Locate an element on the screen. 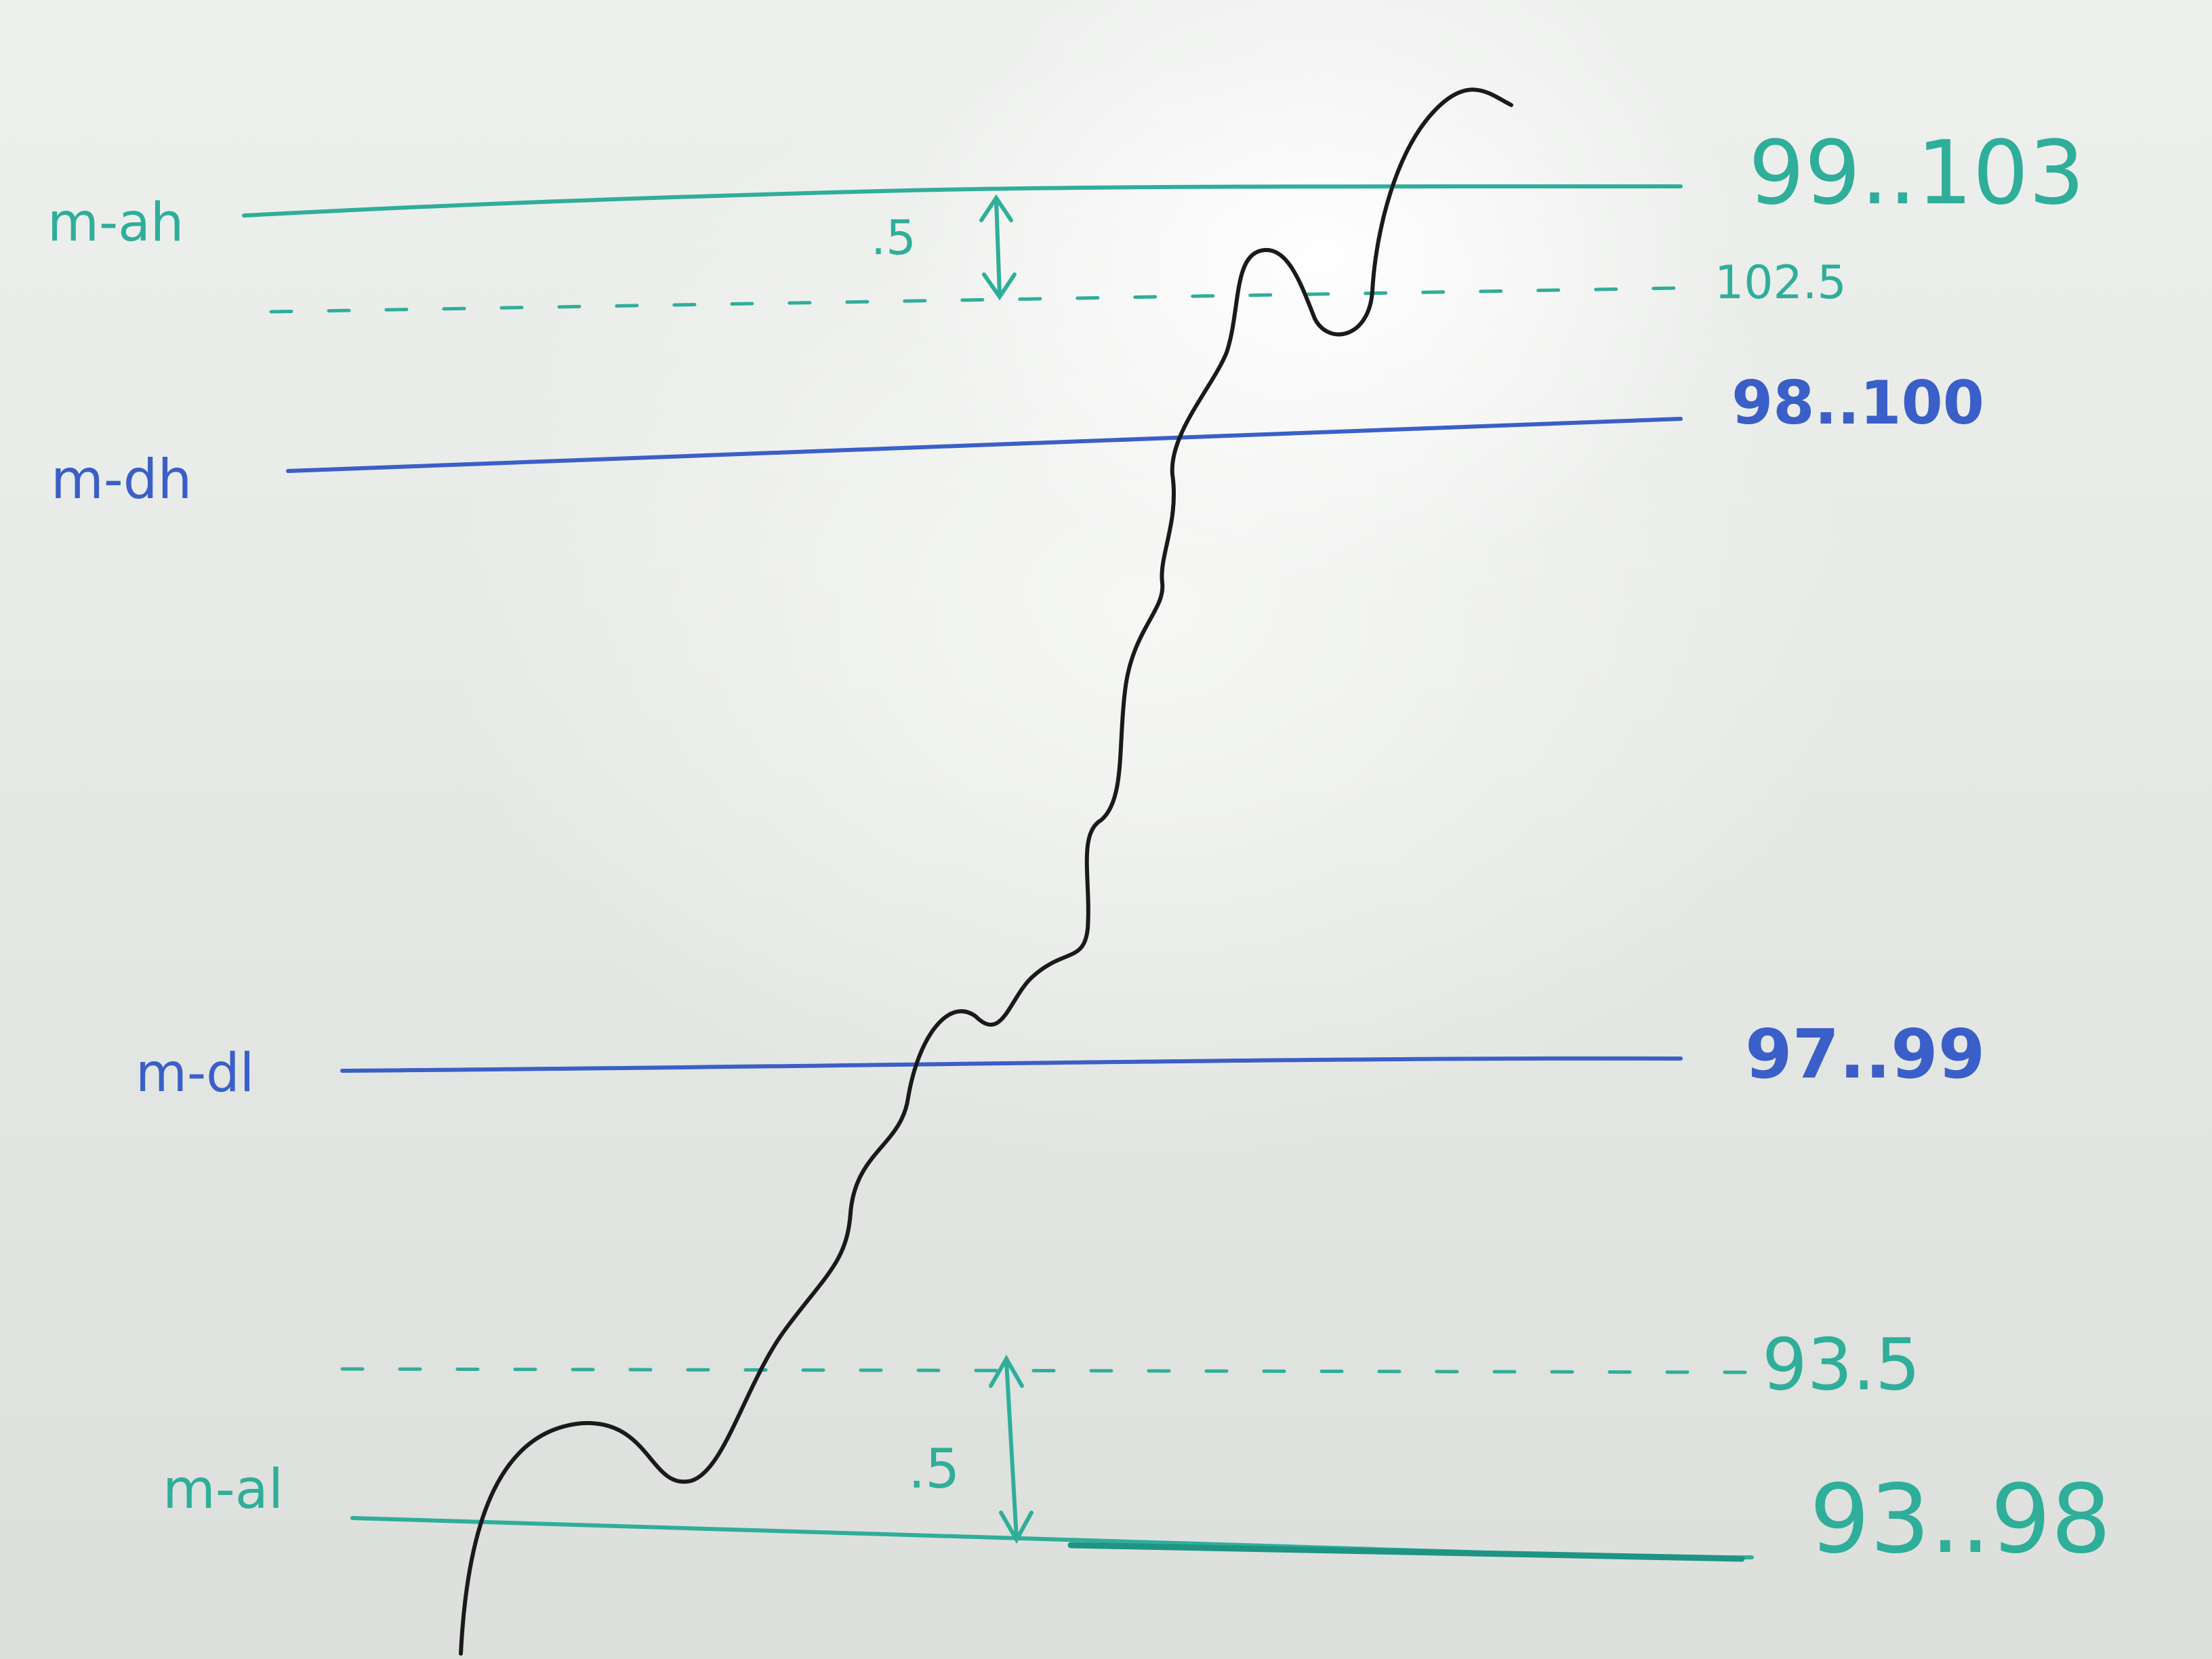 Image resolution: width=2212 pixels, height=1659 pixels. lower-gap-label: .5 is located at coordinates (934, 1469).